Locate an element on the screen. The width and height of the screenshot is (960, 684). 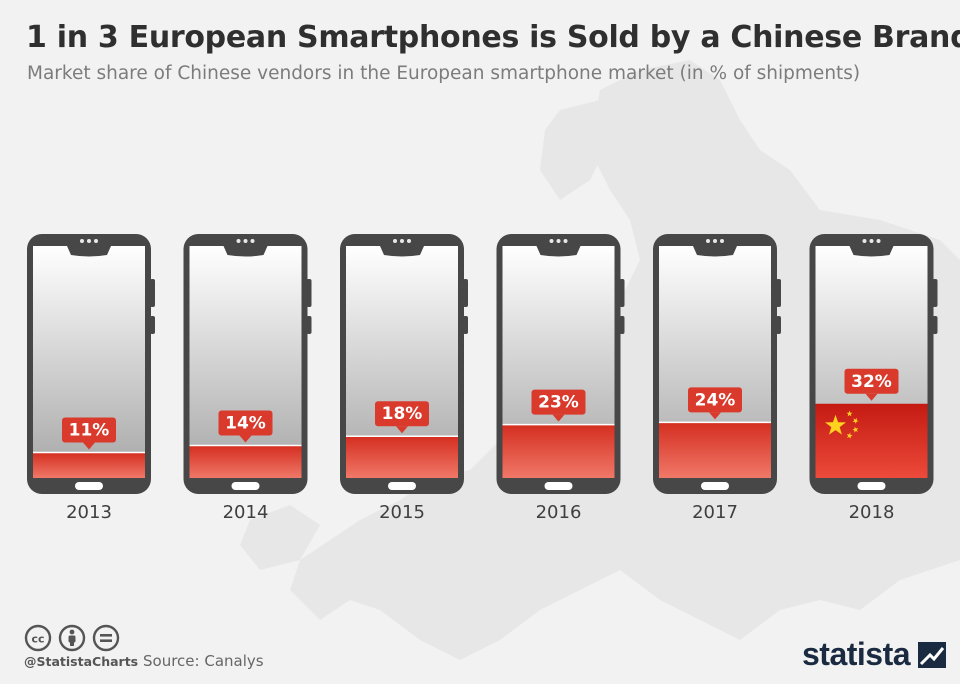
bar-2015 is located at coordinates (402, 457).